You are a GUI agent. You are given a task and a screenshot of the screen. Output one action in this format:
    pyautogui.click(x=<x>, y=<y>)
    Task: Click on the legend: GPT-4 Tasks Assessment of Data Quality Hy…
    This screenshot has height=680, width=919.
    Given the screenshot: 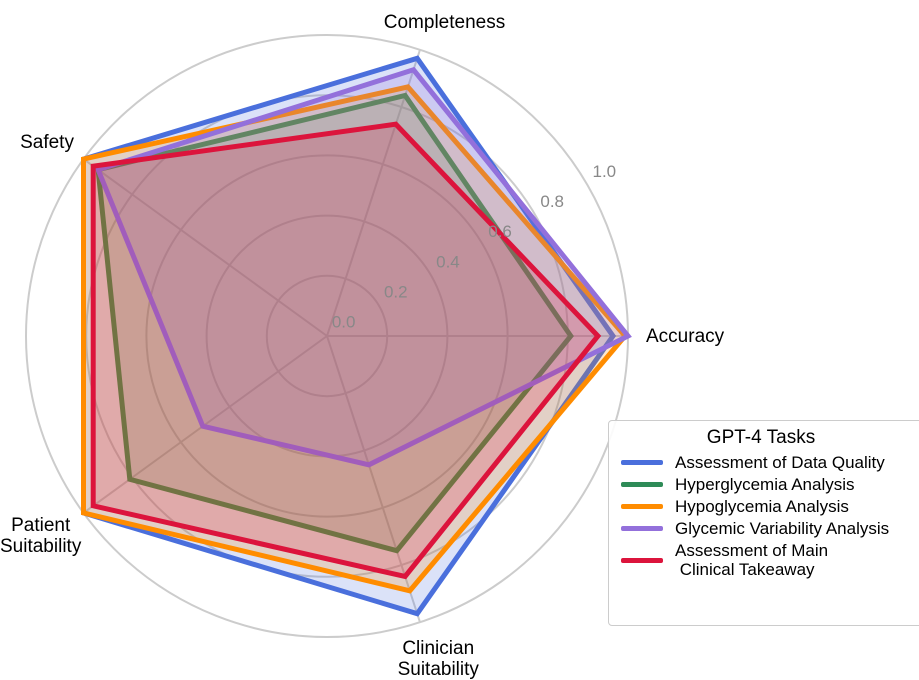 What is the action you would take?
    pyautogui.click(x=763, y=523)
    